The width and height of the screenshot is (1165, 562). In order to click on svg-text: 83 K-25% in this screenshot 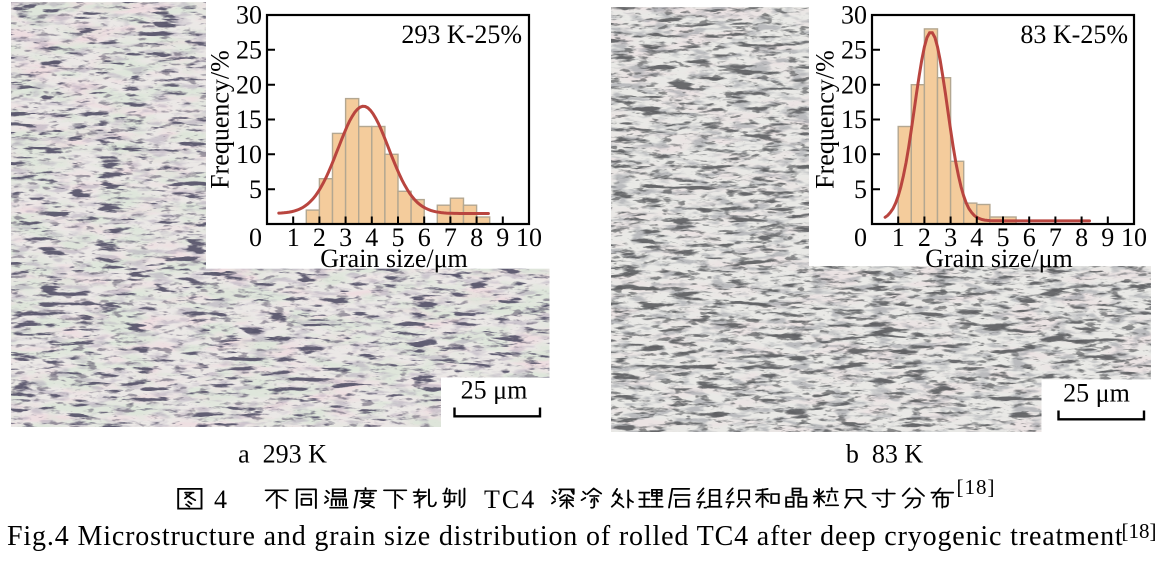, I will do `click(1074, 34)`.